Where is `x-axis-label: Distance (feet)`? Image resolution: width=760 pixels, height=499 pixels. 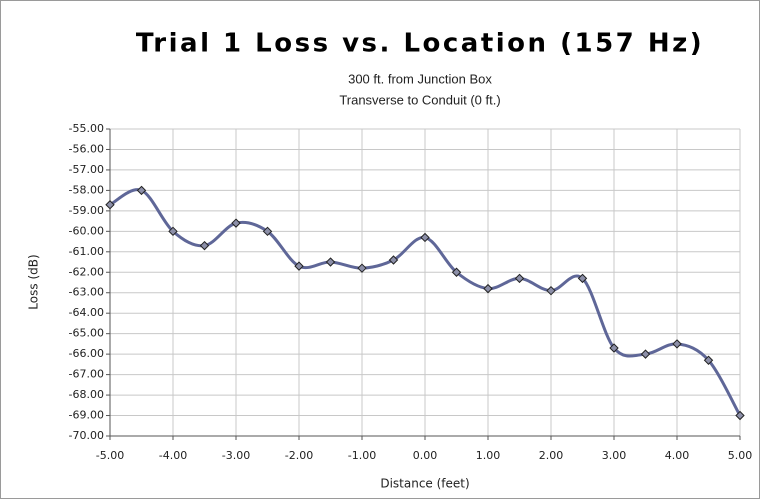
x-axis-label: Distance (feet) is located at coordinates (424, 484).